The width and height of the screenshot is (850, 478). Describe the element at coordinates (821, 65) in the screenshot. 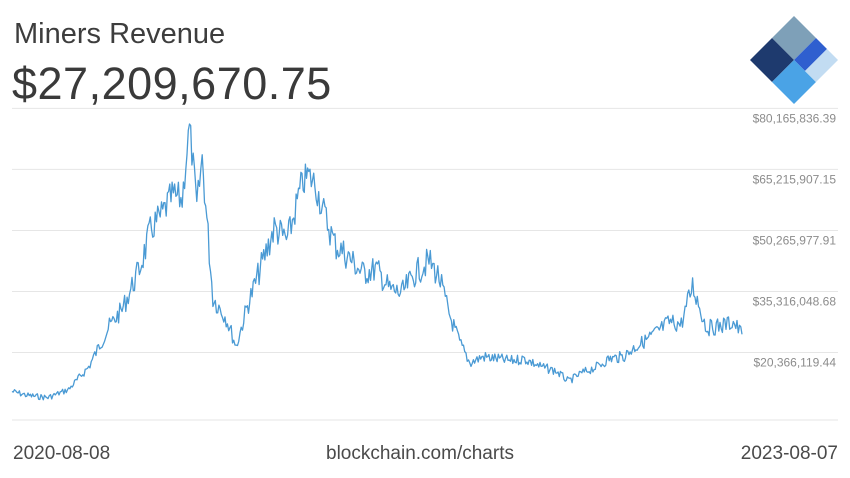

I see `logo-tile-right` at that location.